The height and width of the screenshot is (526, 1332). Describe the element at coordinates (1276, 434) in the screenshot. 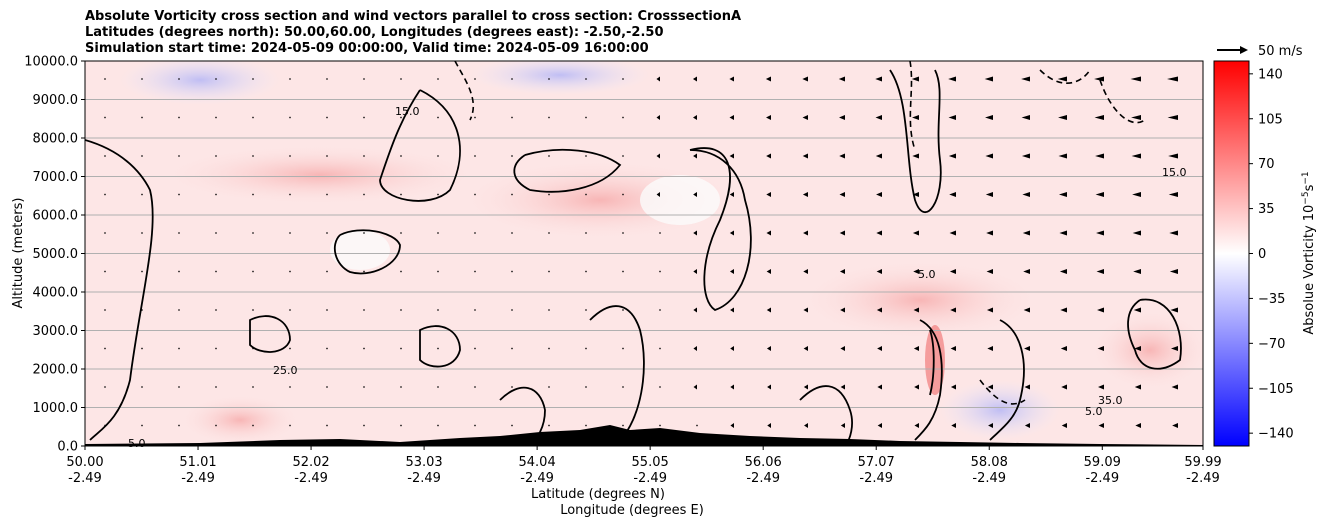

I see `colorbar-tick-label: −140` at that location.